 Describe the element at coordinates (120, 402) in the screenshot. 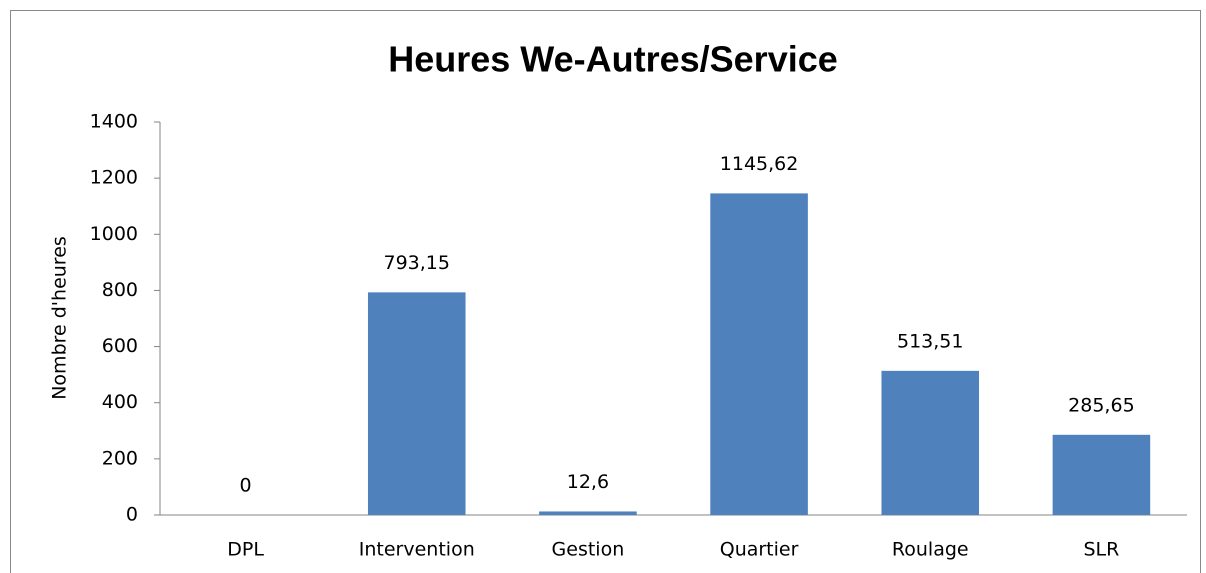

I see `y-tick-label: 400` at that location.